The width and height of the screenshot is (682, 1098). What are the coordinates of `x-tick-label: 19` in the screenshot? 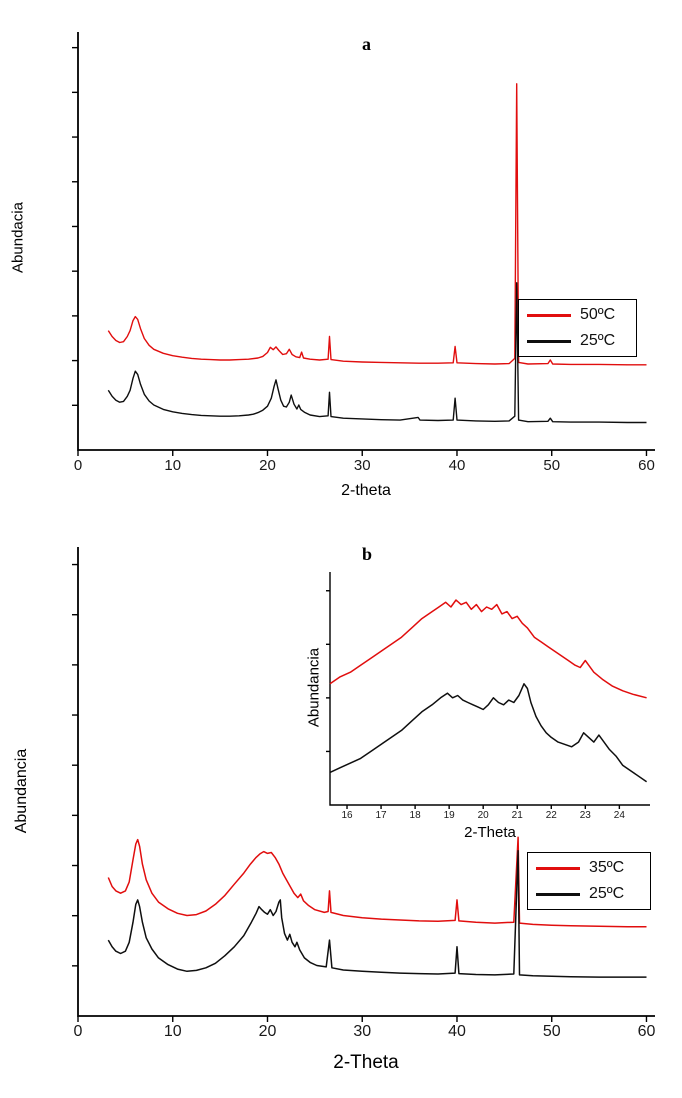 It's located at (450, 815).